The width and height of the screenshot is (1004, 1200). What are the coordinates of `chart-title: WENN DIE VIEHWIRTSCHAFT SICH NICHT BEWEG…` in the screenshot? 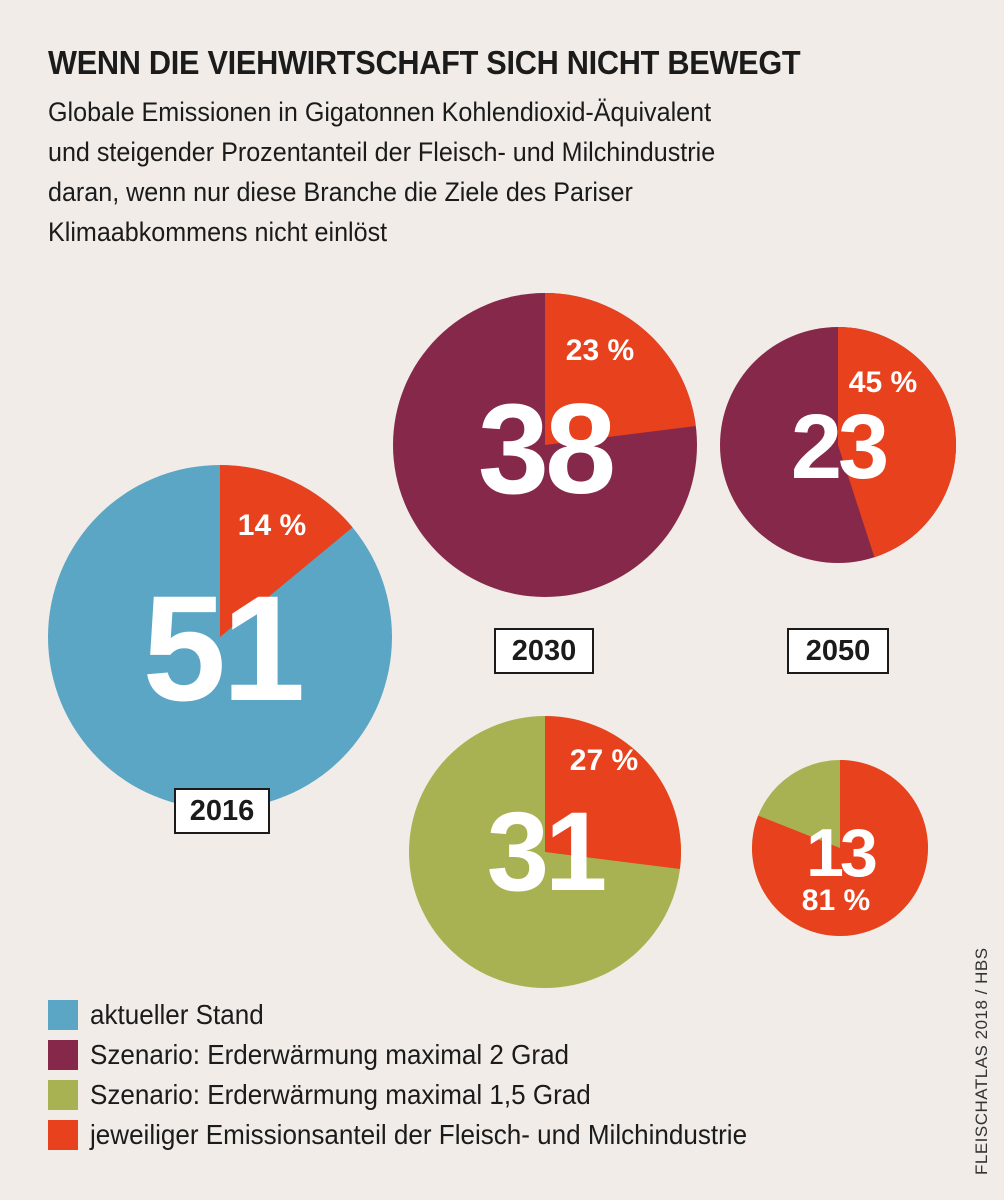 It's located at (424, 62).